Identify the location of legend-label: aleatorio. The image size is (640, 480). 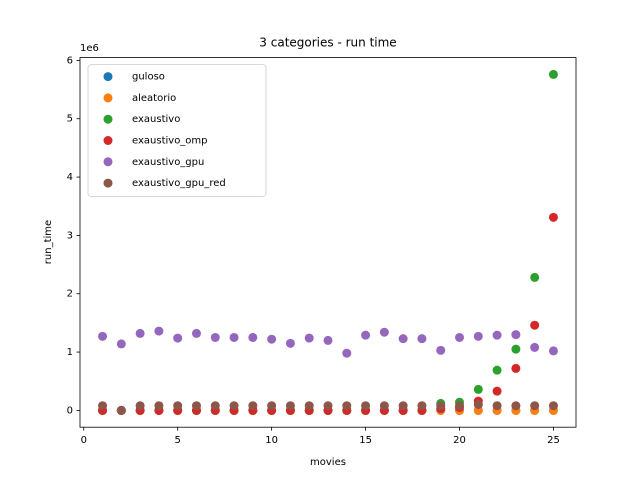
(154, 98).